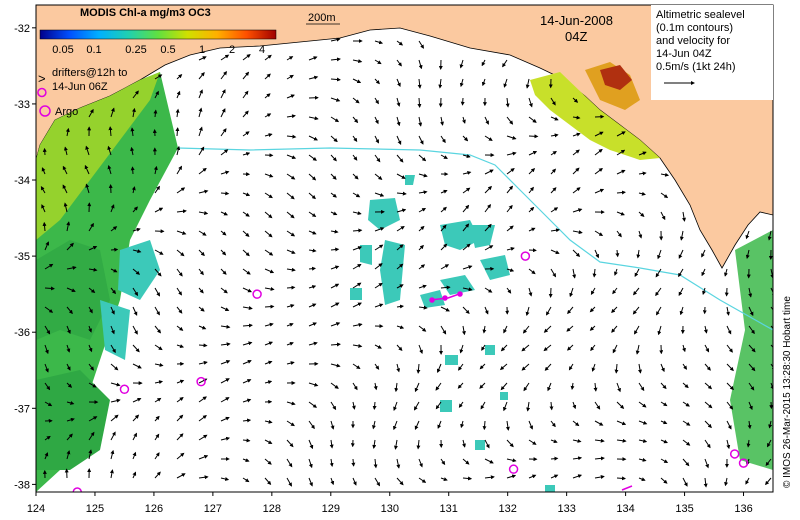 The height and width of the screenshot is (520, 800). I want to click on argo-legend-symbol, so click(45, 111).